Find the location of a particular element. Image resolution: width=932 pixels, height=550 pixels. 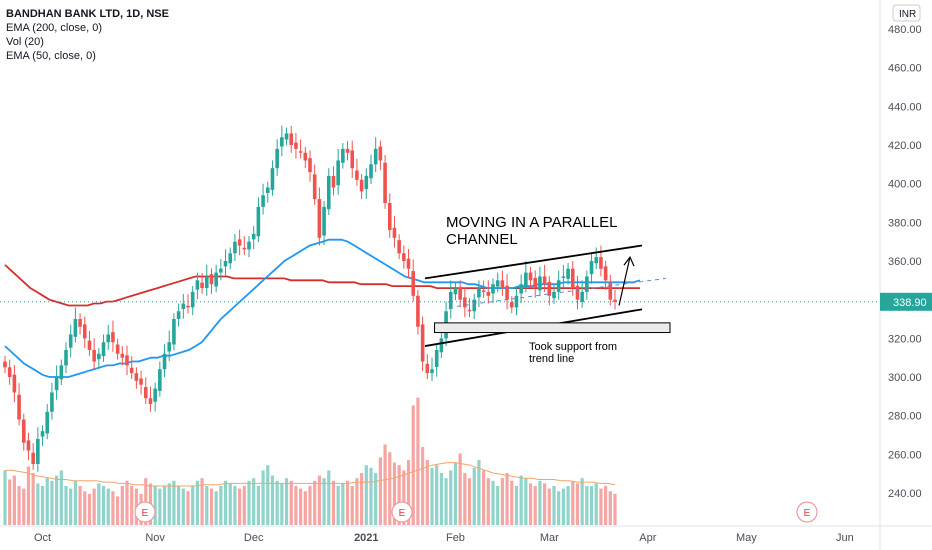

y-tick-label: 280.00 is located at coordinates (905, 417).